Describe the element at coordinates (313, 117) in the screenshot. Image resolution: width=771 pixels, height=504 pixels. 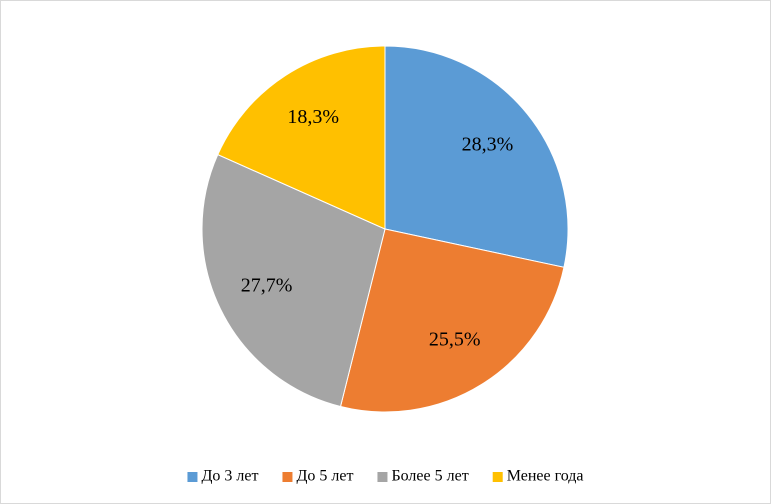
I see `data-label: 18,3%` at that location.